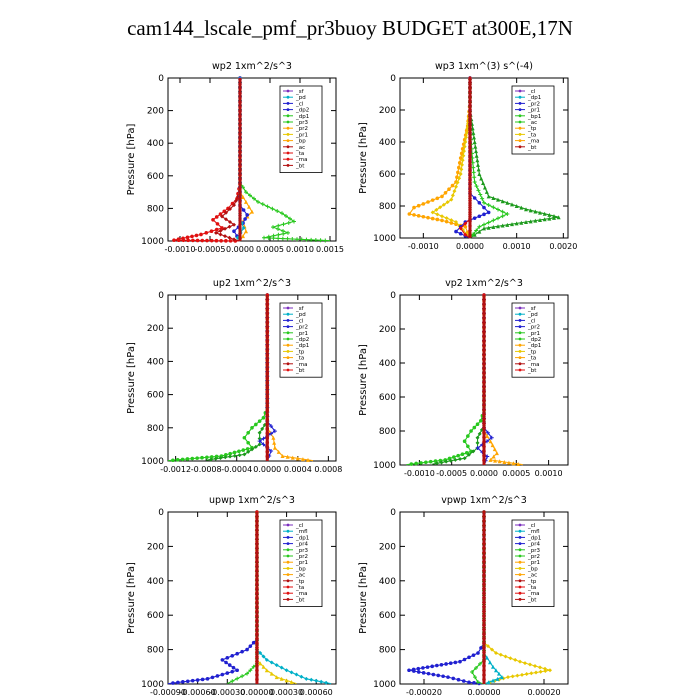  What do you see at coordinates (517, 246) in the screenshot?
I see `x-tick-label: 0.0010` at bounding box center [517, 246].